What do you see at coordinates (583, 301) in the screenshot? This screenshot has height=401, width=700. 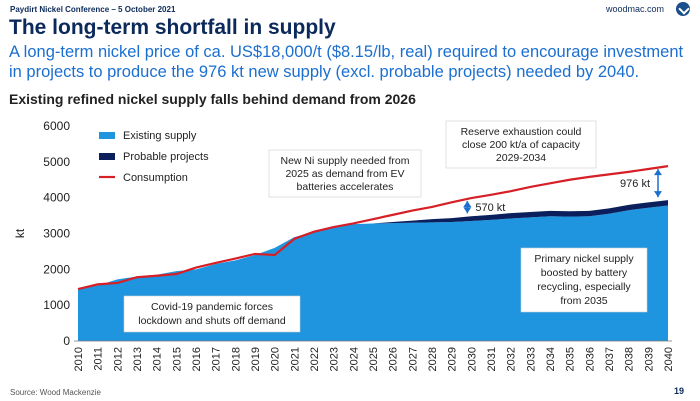 I see `annotation-text-recycling: from 2035` at bounding box center [583, 301].